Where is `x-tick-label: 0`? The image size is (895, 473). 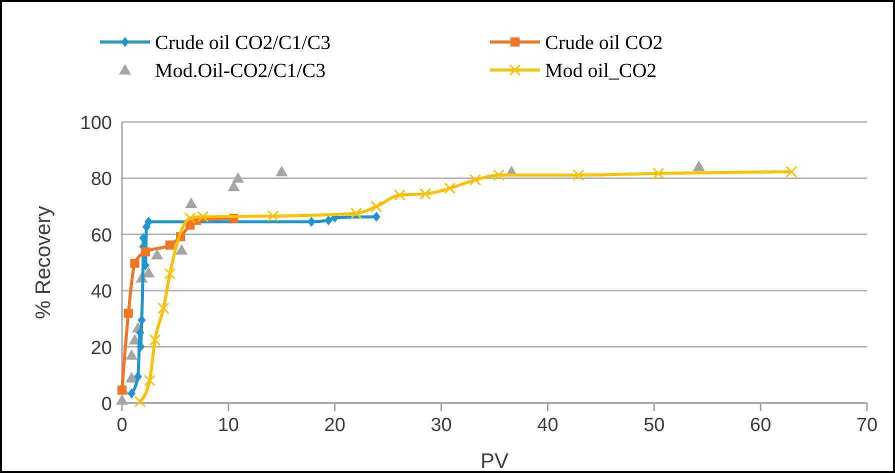 x-tick-label: 0 is located at coordinates (122, 425).